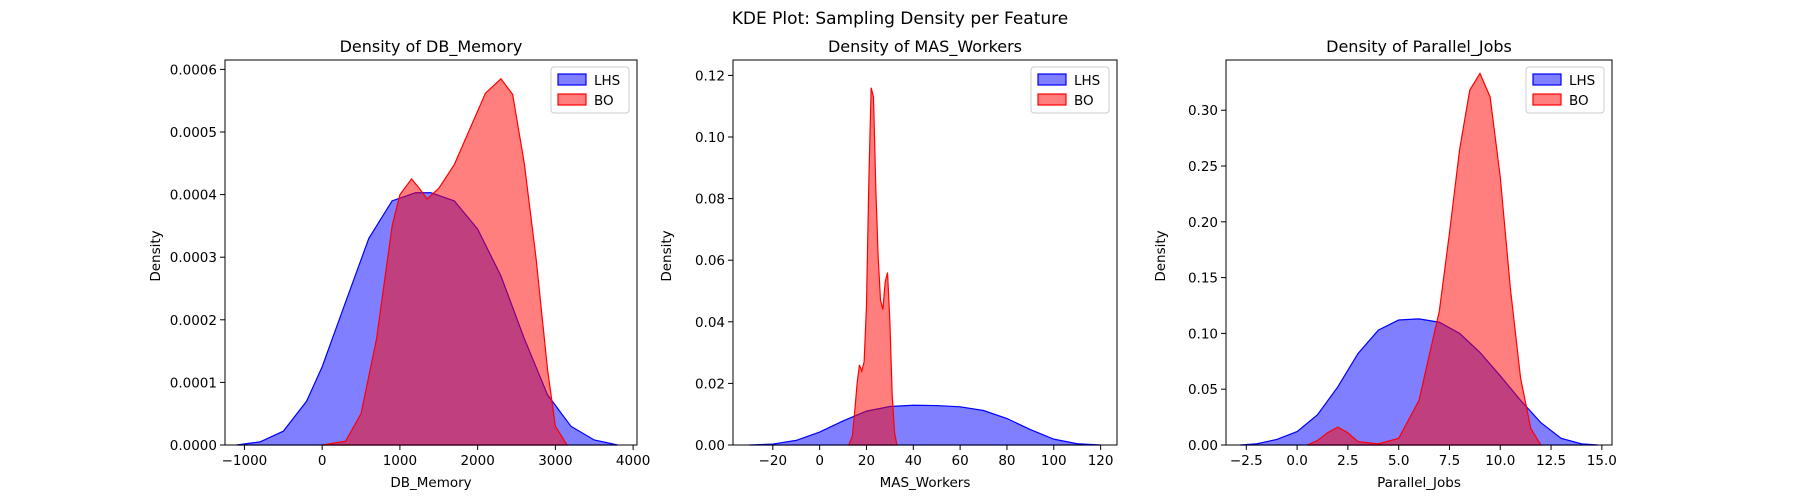  I want to click on y-tick-label: 0.05, so click(1203, 390).